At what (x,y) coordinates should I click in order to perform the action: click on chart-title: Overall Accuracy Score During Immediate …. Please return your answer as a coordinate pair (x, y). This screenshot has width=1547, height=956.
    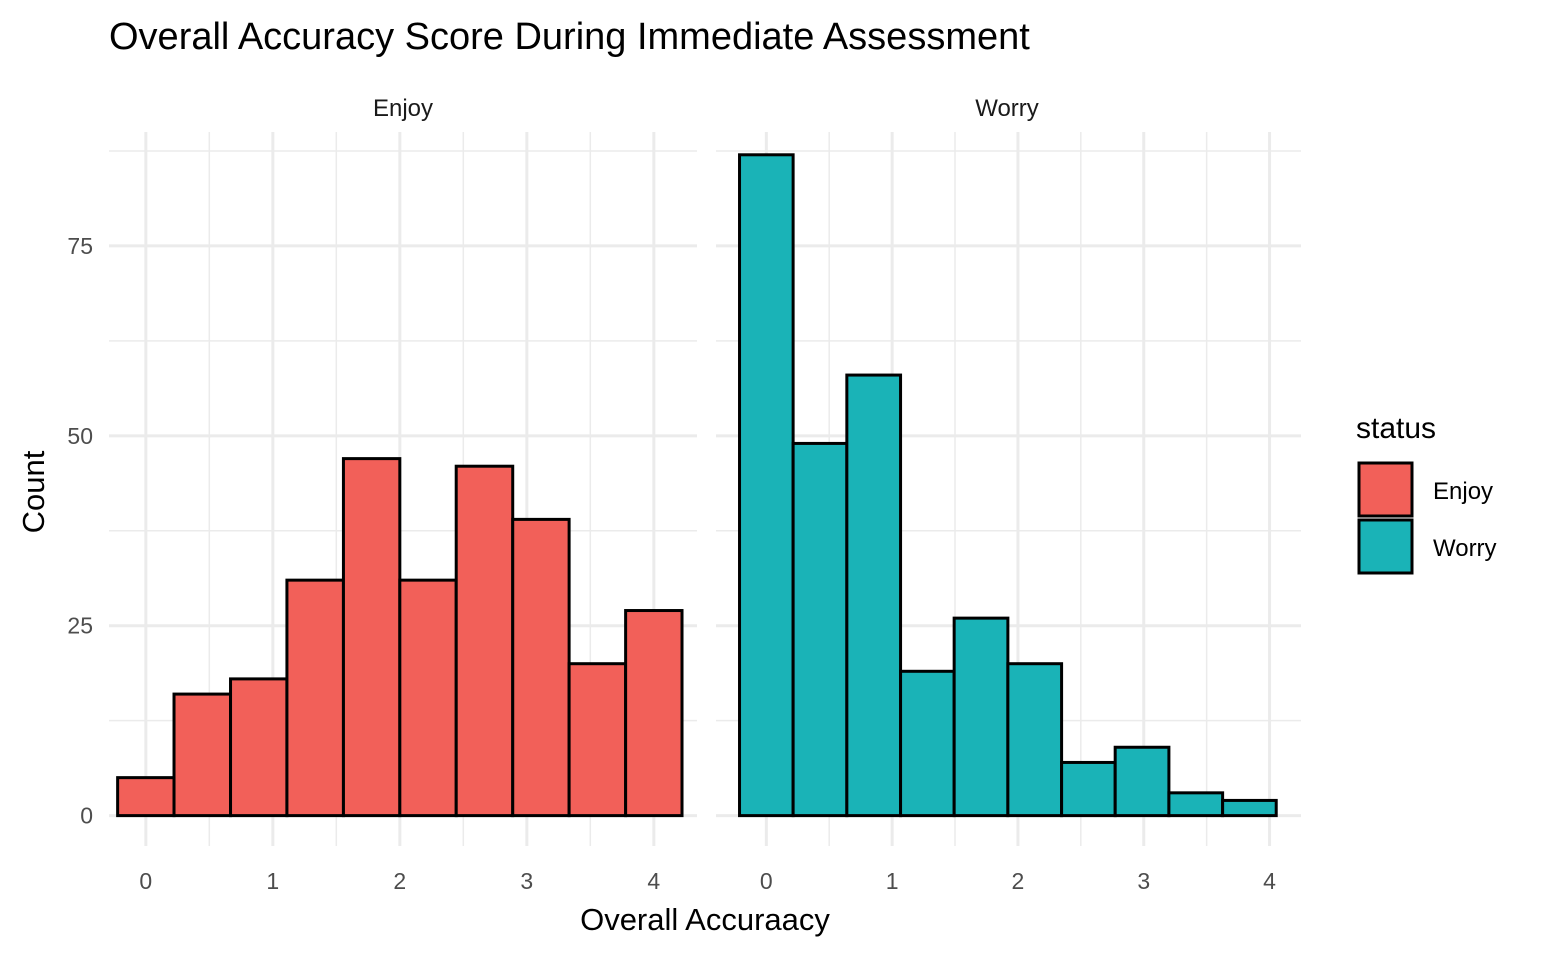
    Looking at the image, I should click on (569, 37).